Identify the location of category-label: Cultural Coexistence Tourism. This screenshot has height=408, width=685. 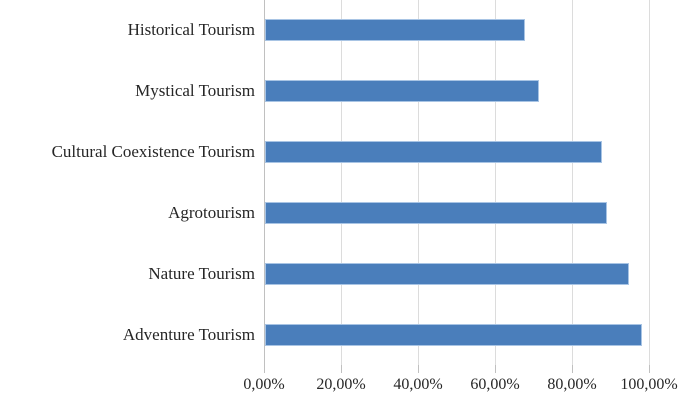
(153, 152).